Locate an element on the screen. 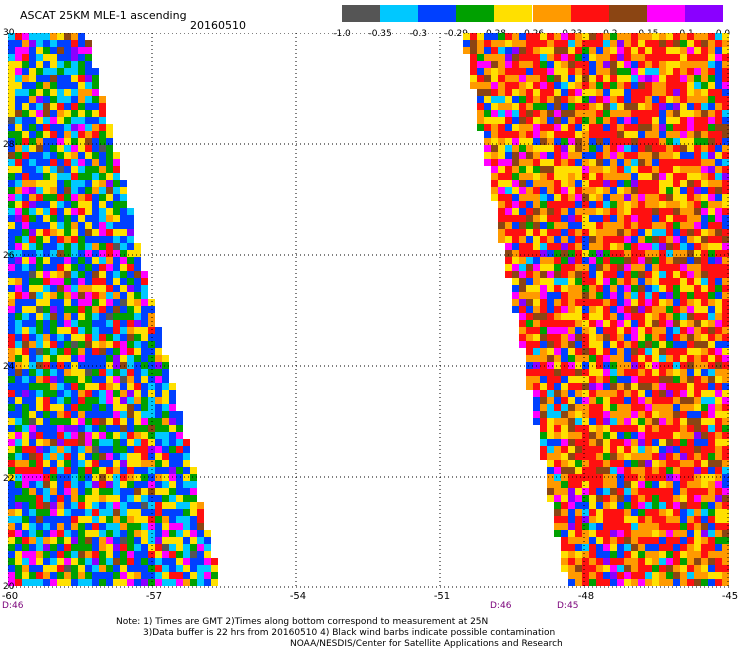 This screenshot has height=650, width=740. y-label-28: 28 is located at coordinates (9, 145).